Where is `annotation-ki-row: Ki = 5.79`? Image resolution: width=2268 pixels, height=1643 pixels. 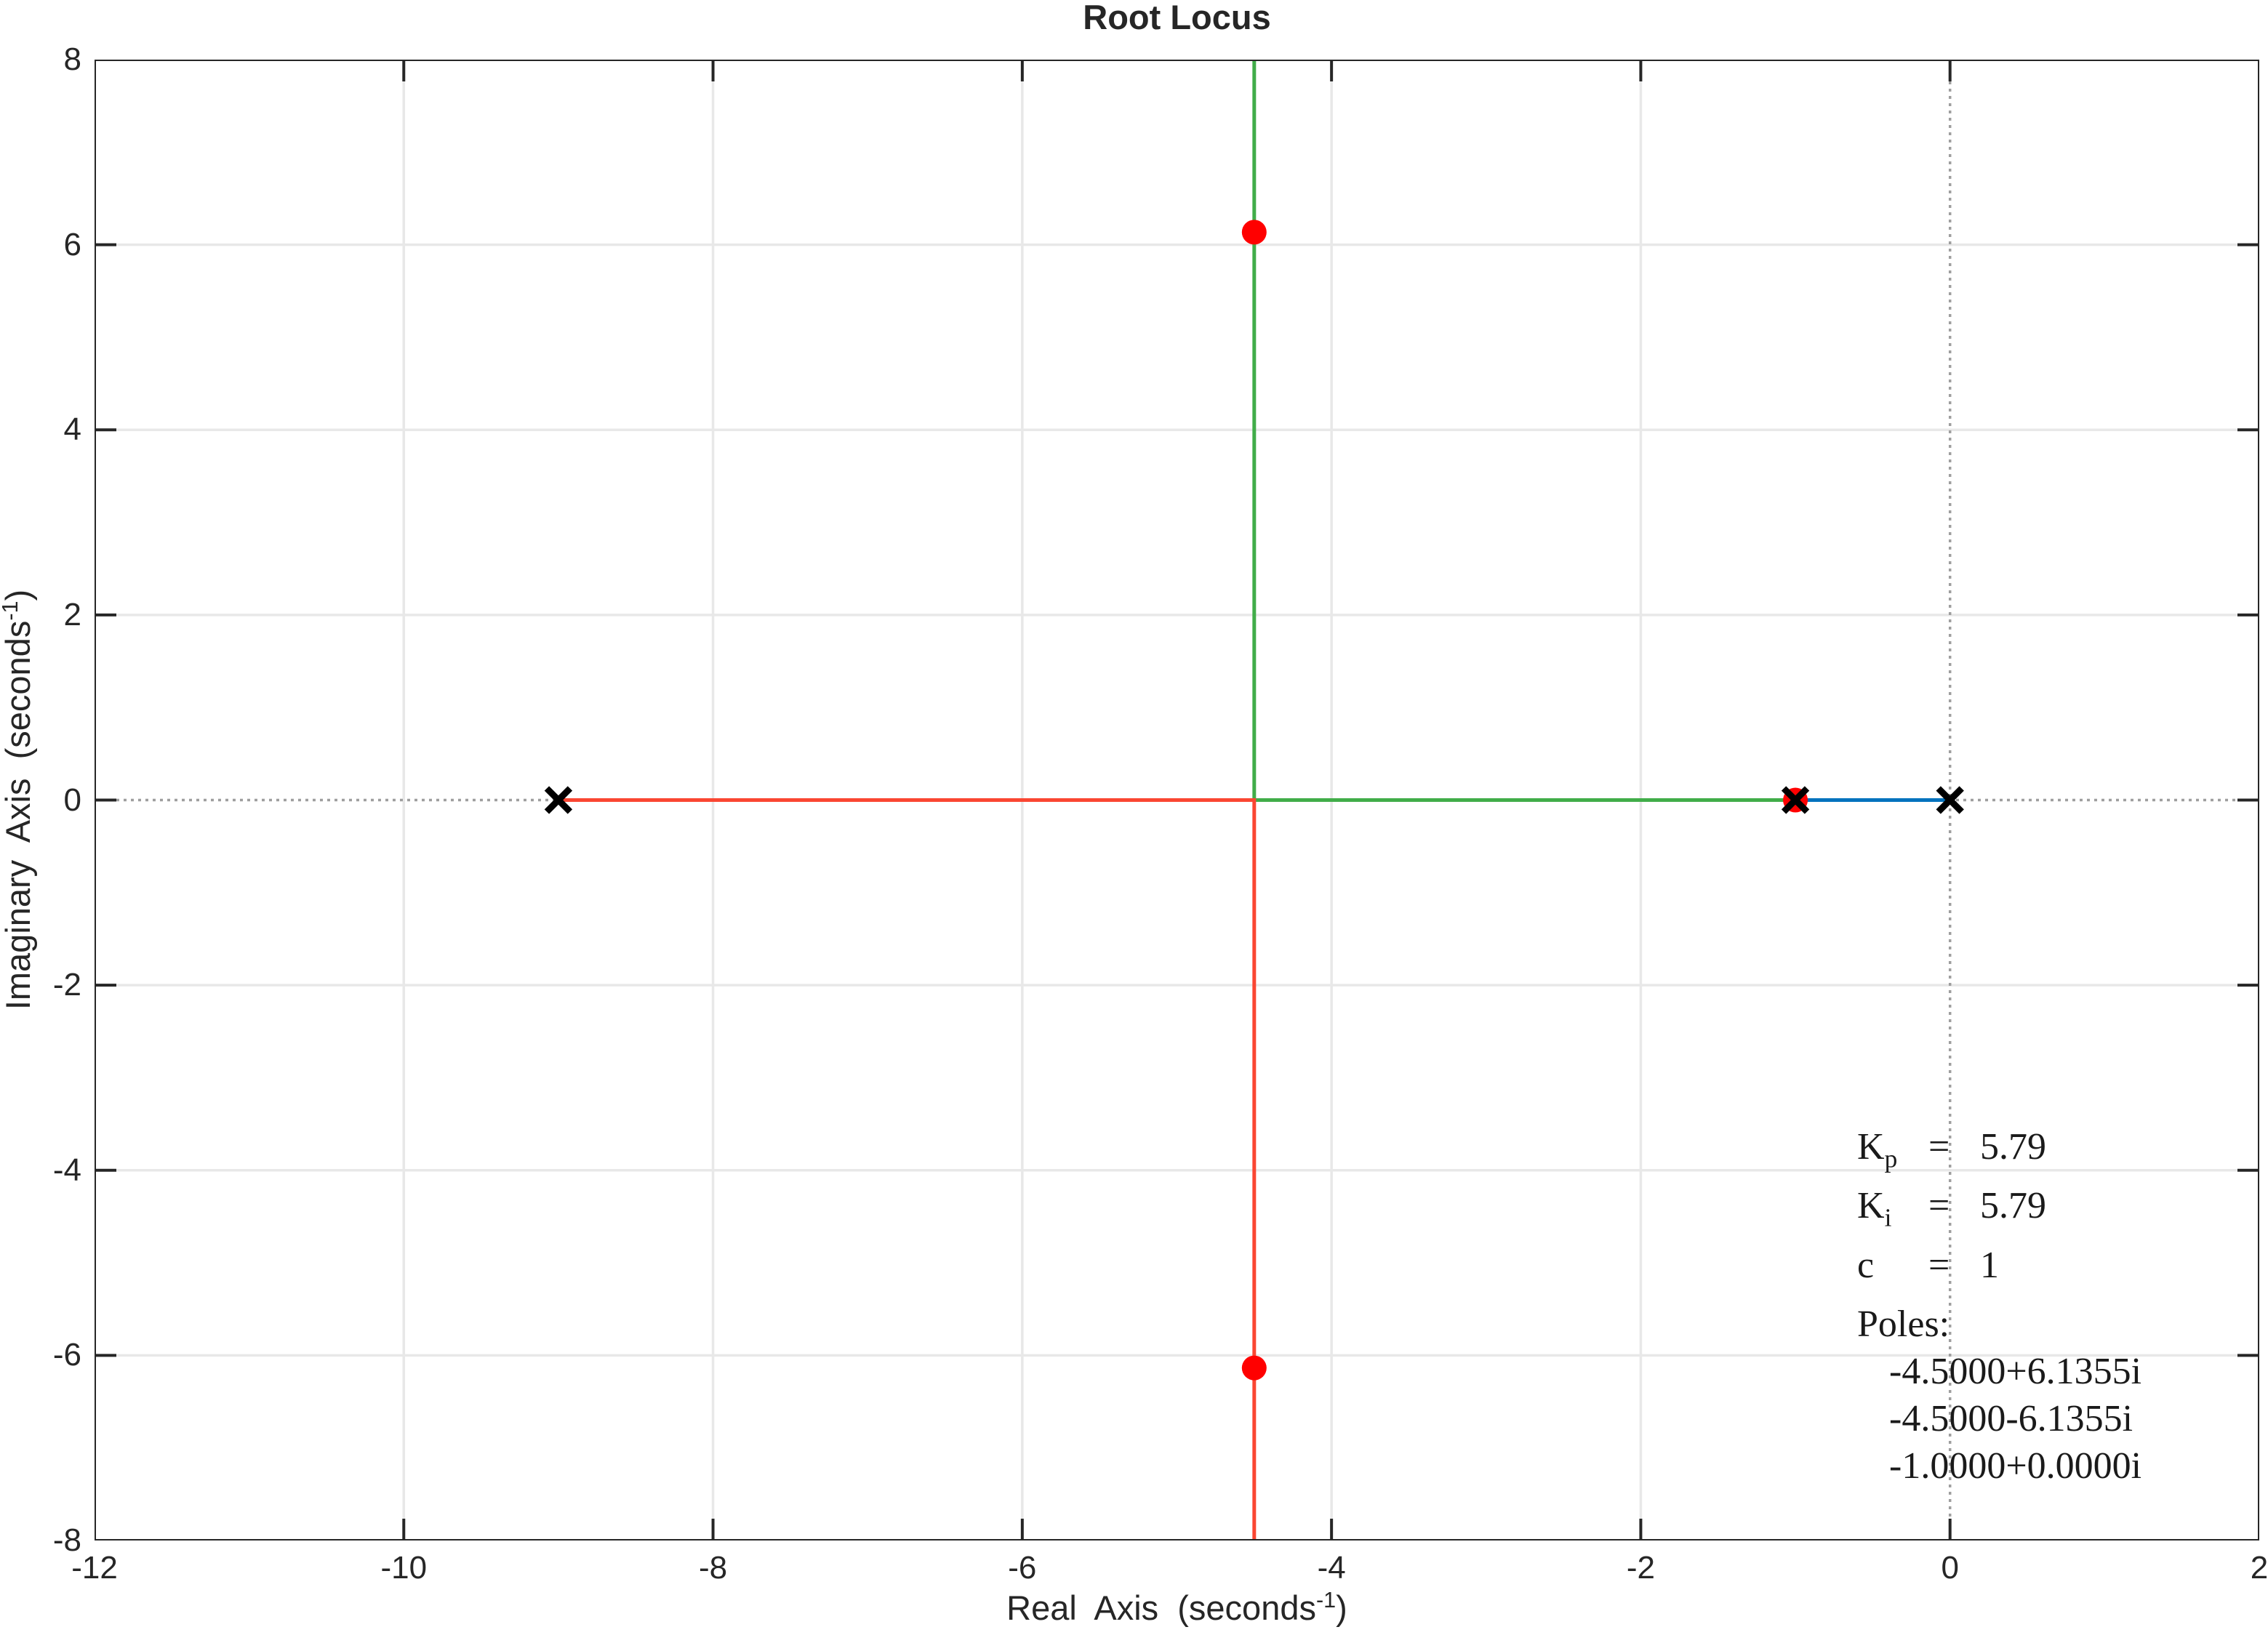
annotation-ki-row: Ki = 5.79 is located at coordinates (1999, 1211).